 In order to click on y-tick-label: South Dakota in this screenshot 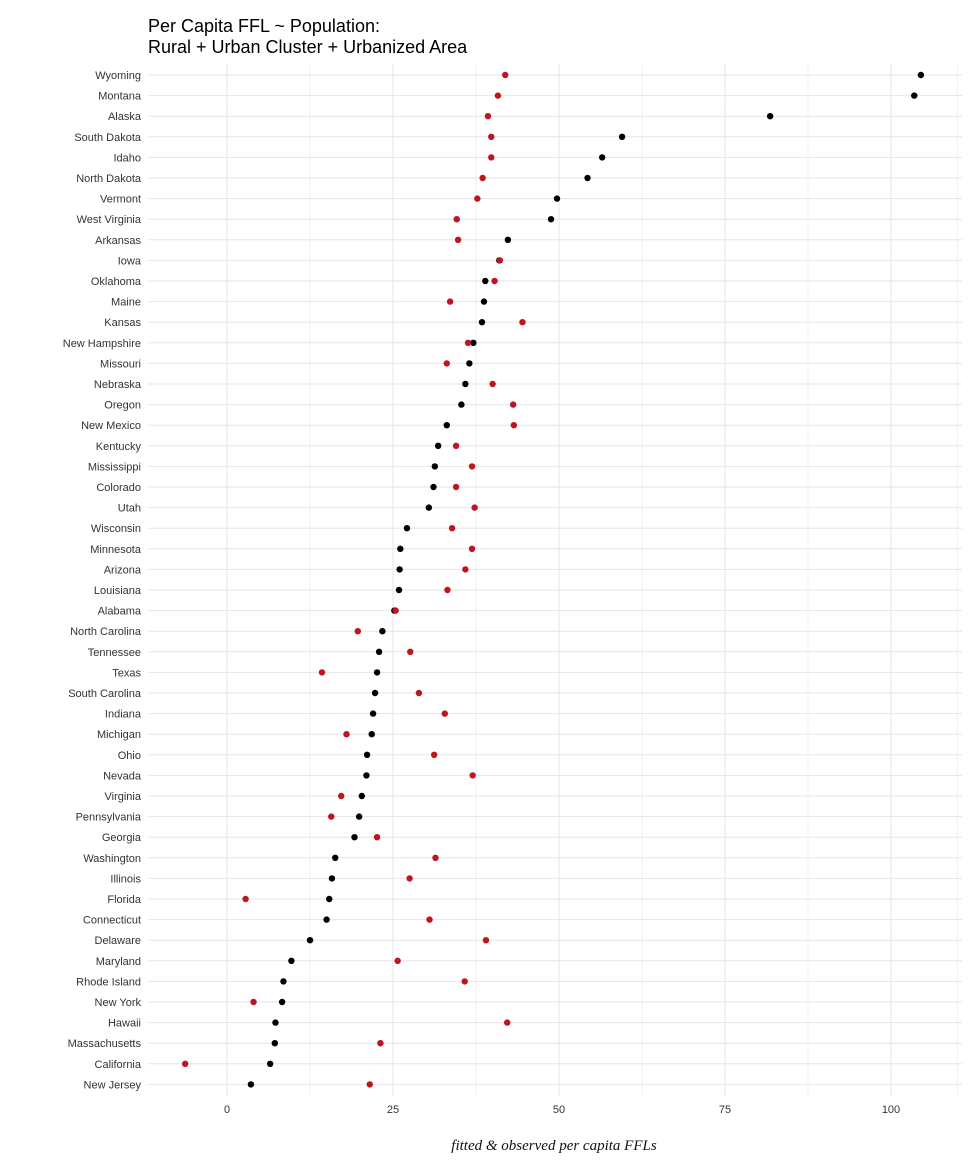, I will do `click(108, 138)`.